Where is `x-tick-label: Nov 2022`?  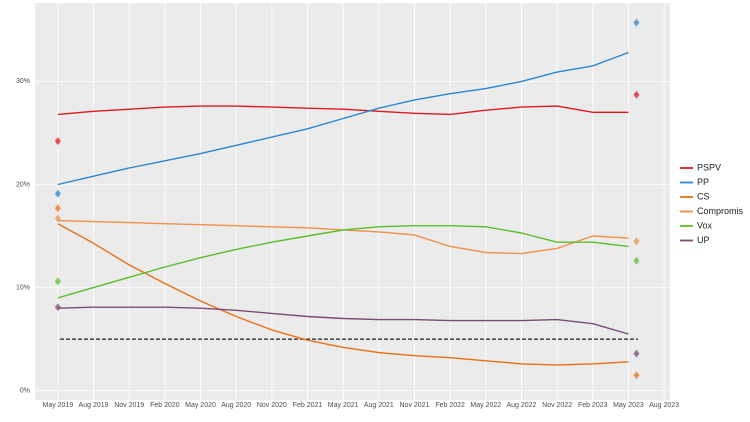 x-tick-label: Nov 2022 is located at coordinates (557, 405).